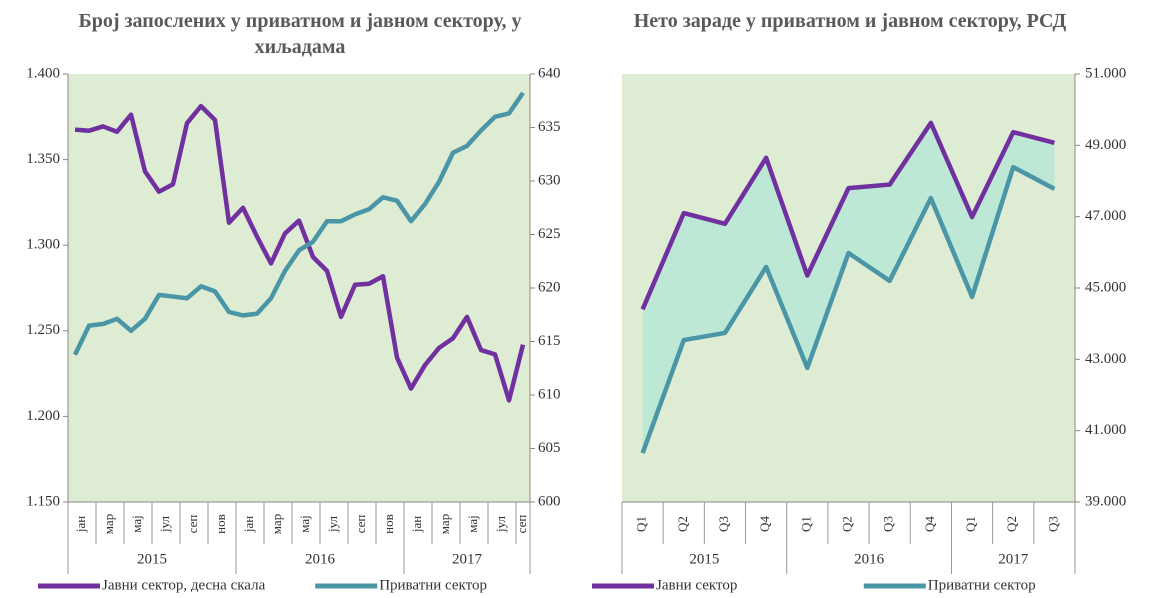  I want to click on y2-tick-label: 600, so click(549, 501).